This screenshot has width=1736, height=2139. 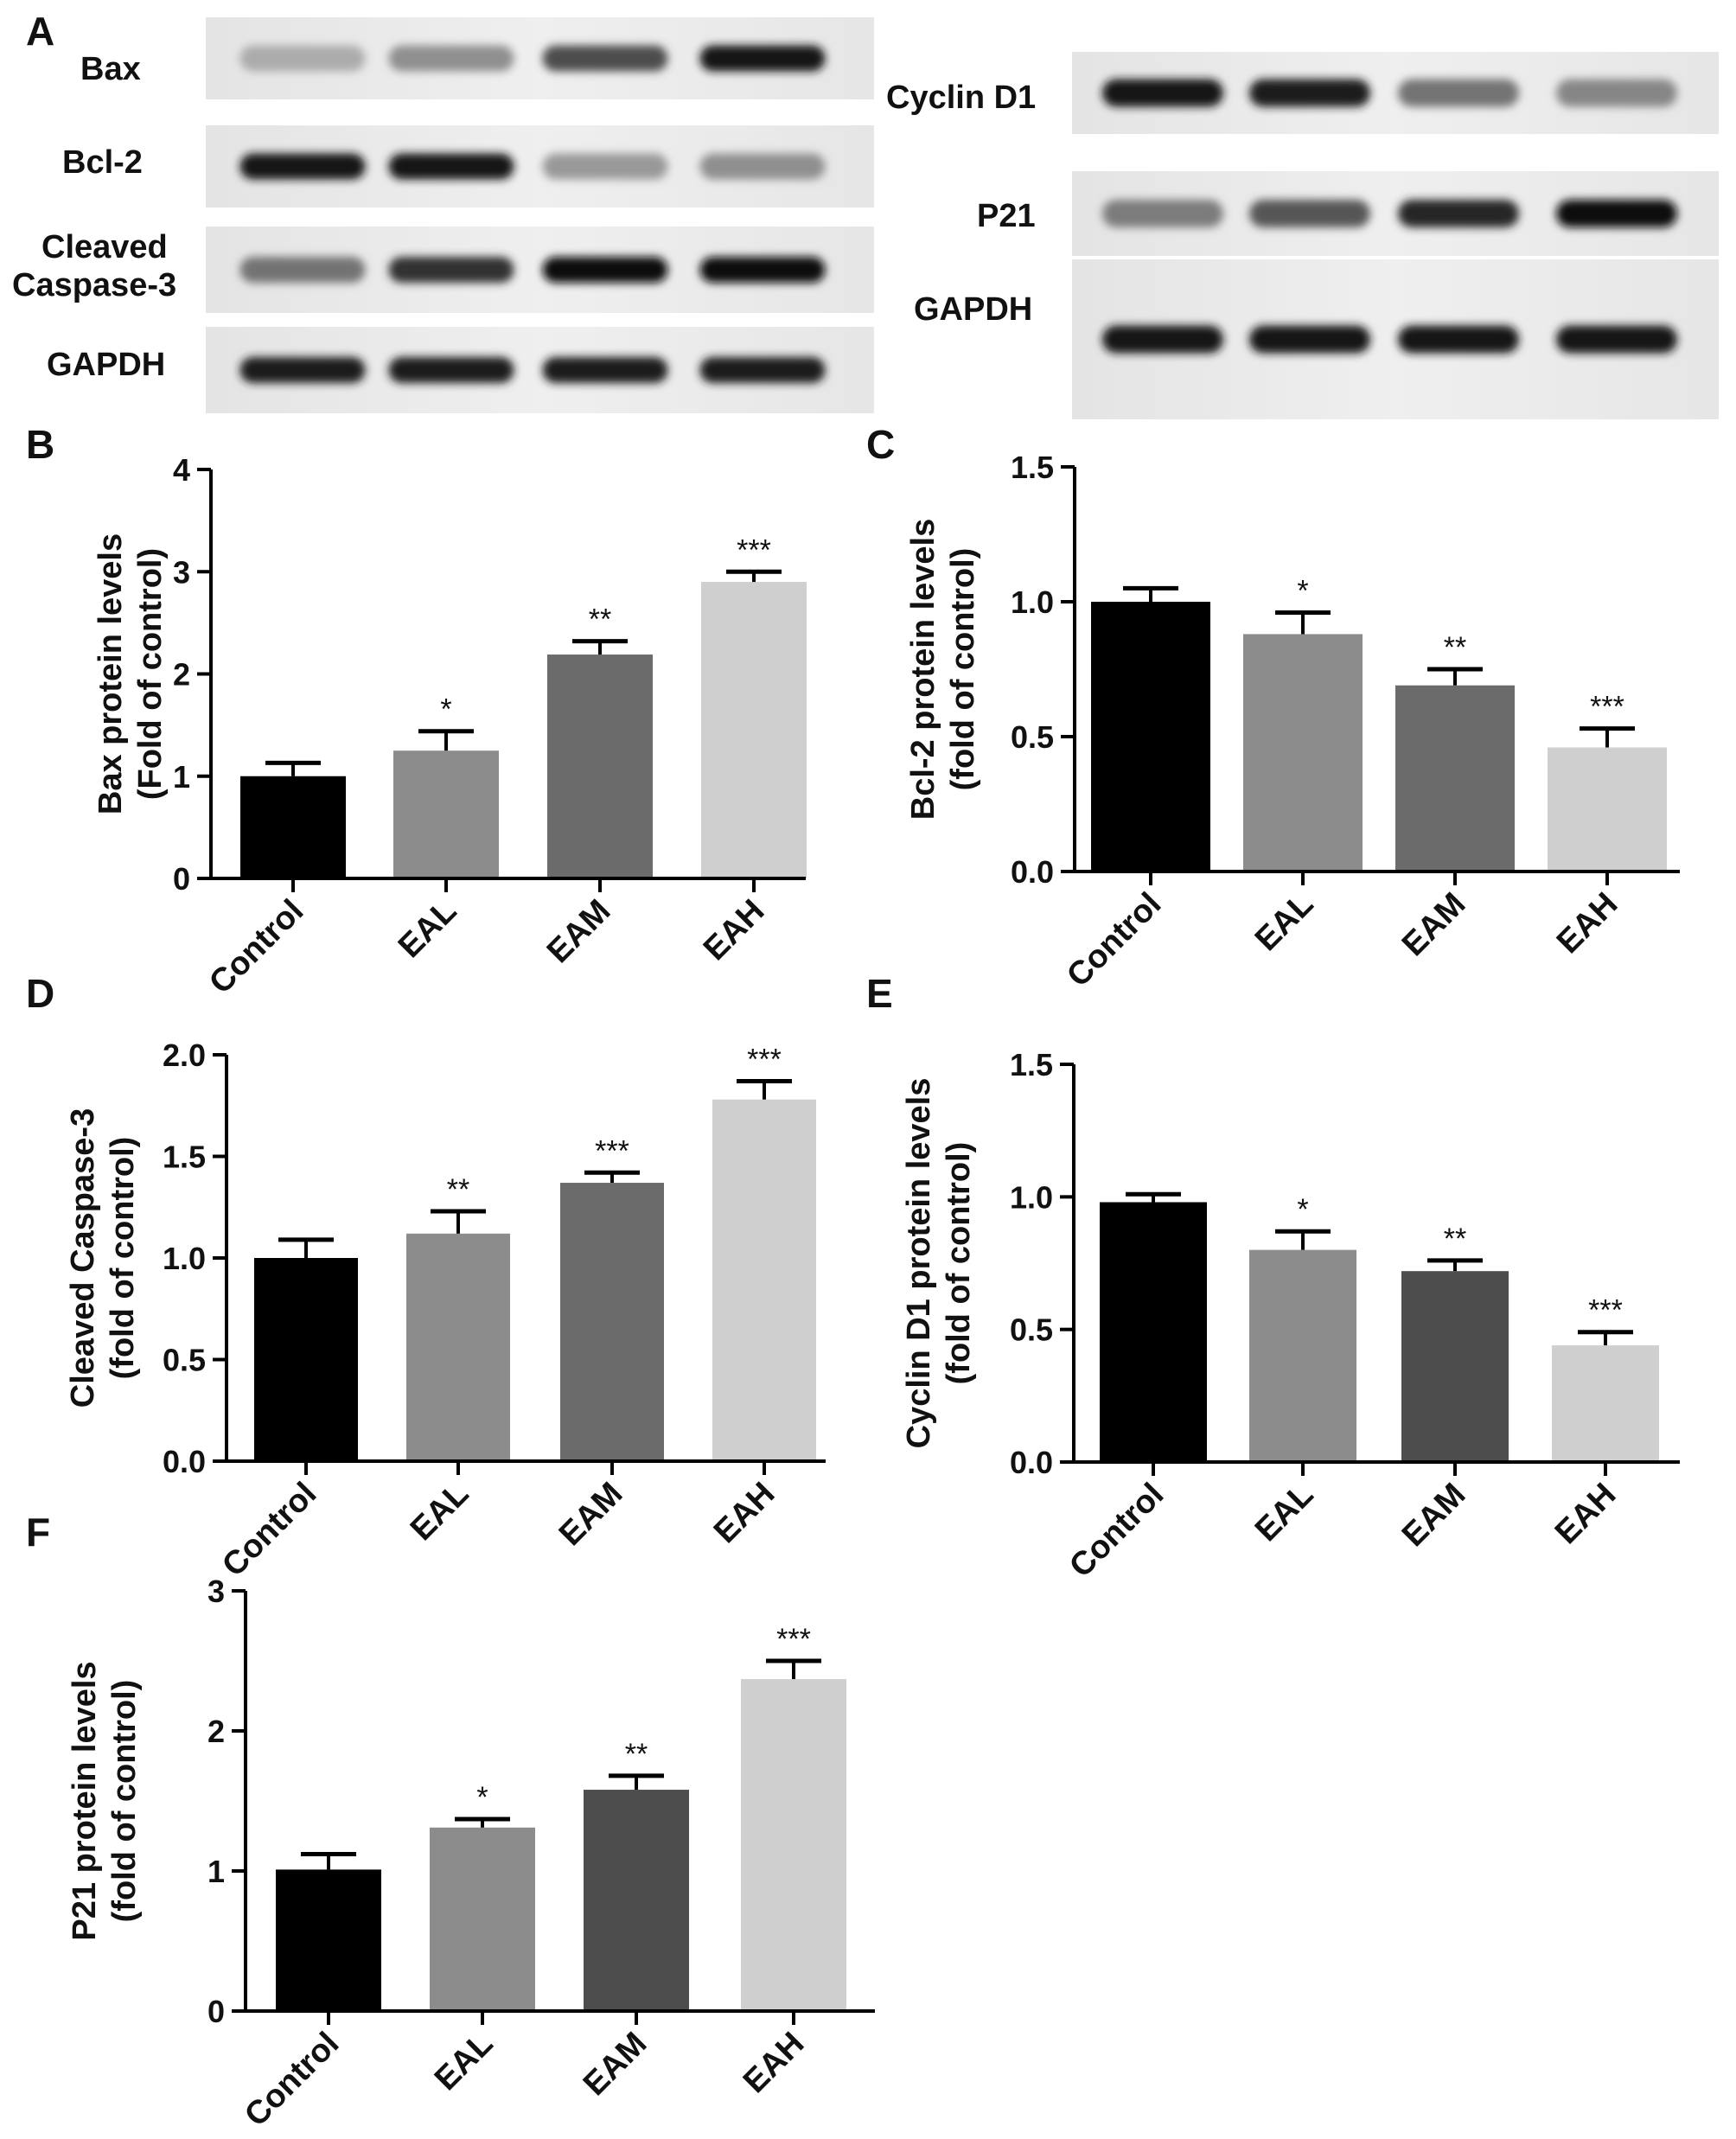 I want to click on y-axis-title: P21 protein levels, so click(x=85, y=1800).